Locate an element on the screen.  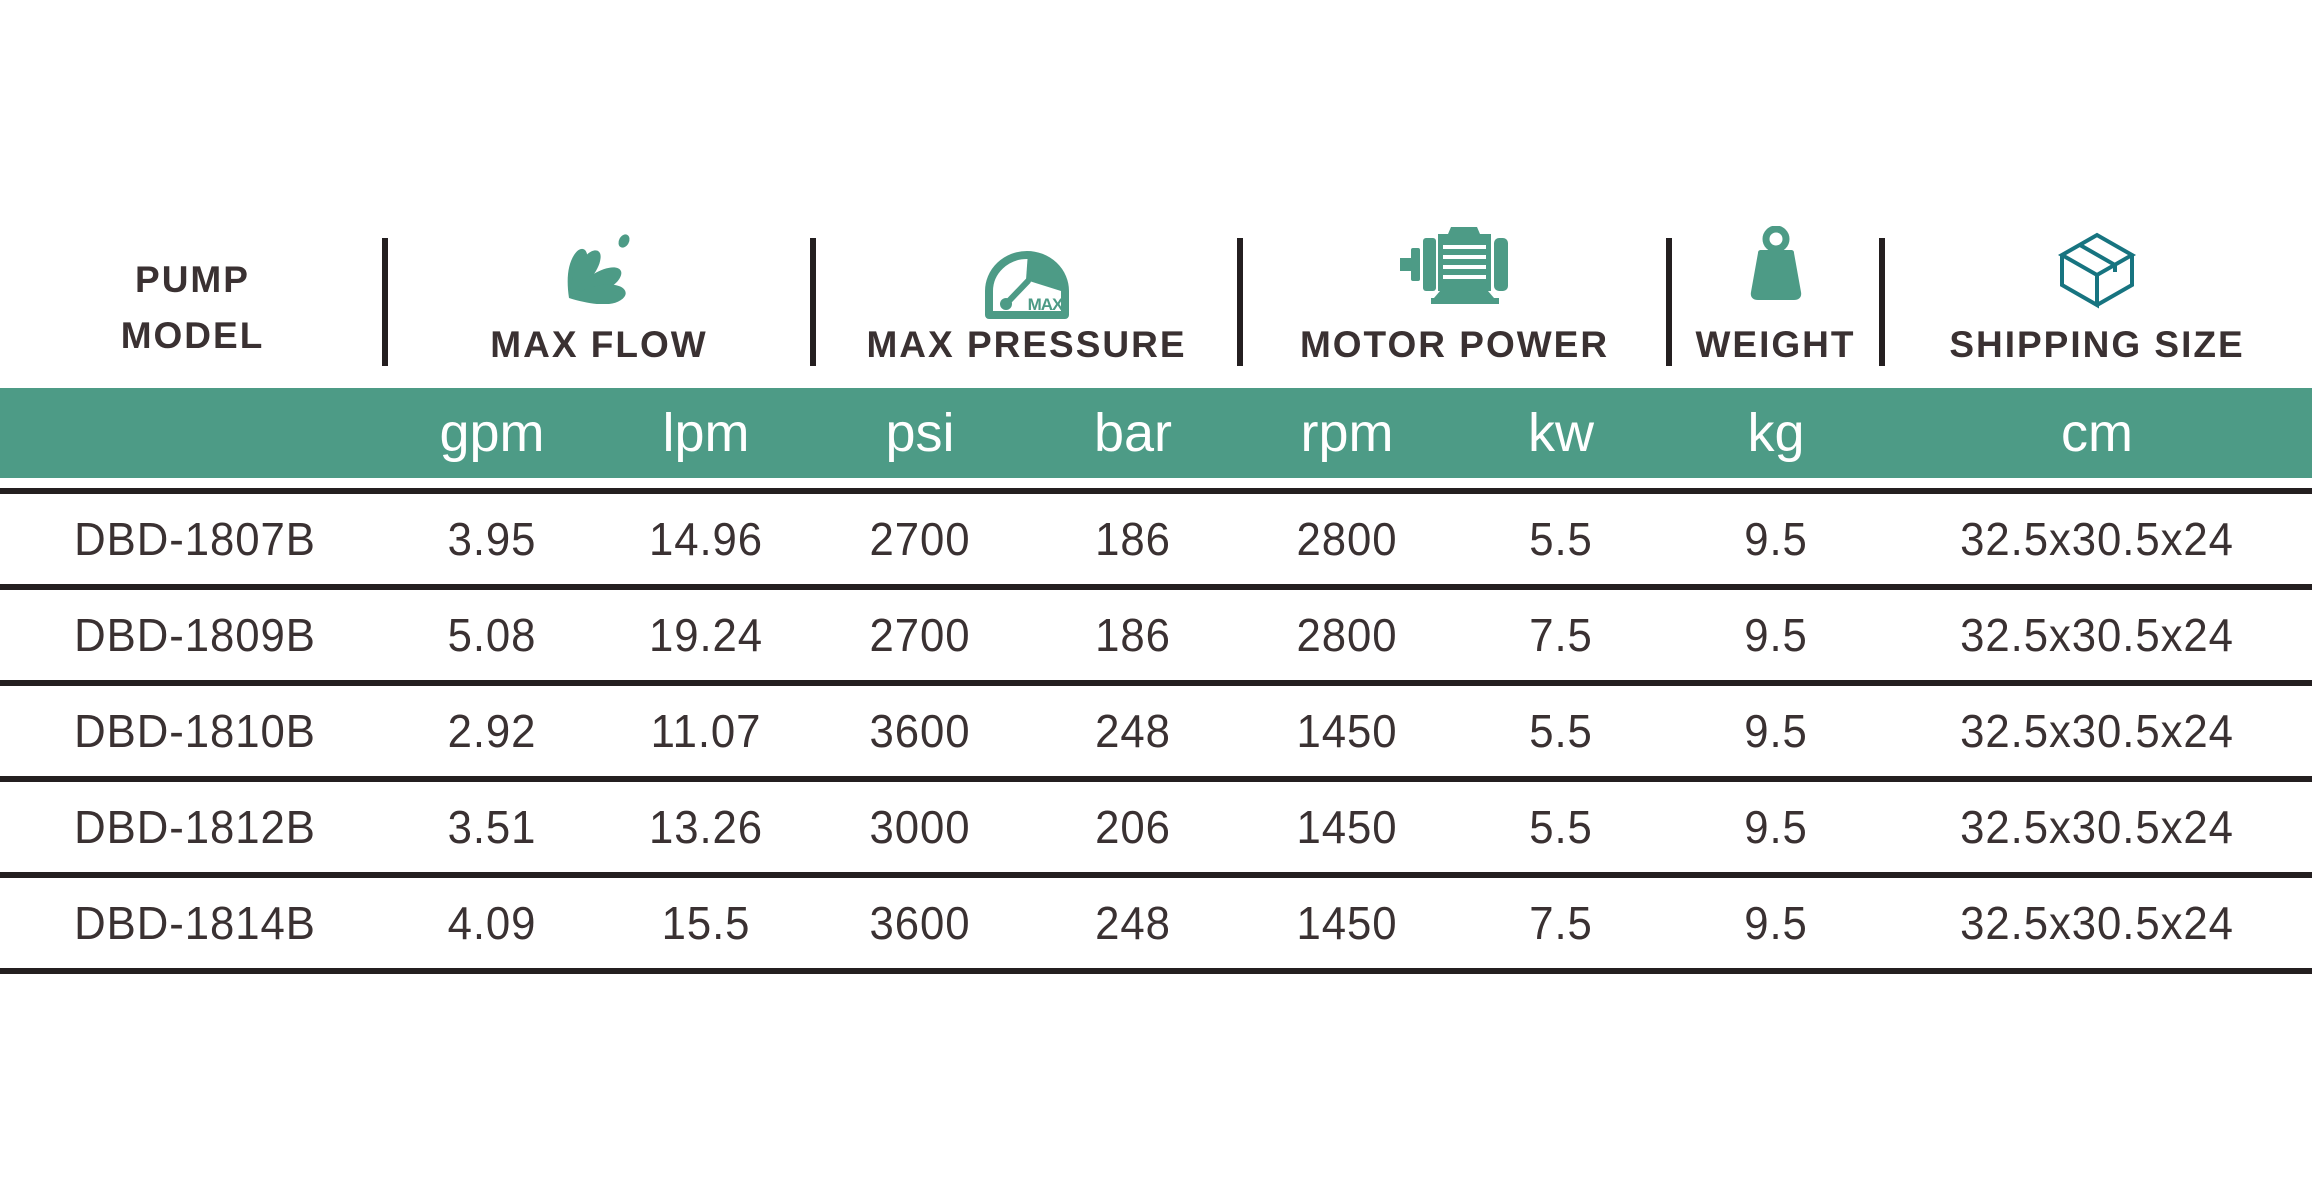
cell-gpm: 2.92 is located at coordinates (492, 731).